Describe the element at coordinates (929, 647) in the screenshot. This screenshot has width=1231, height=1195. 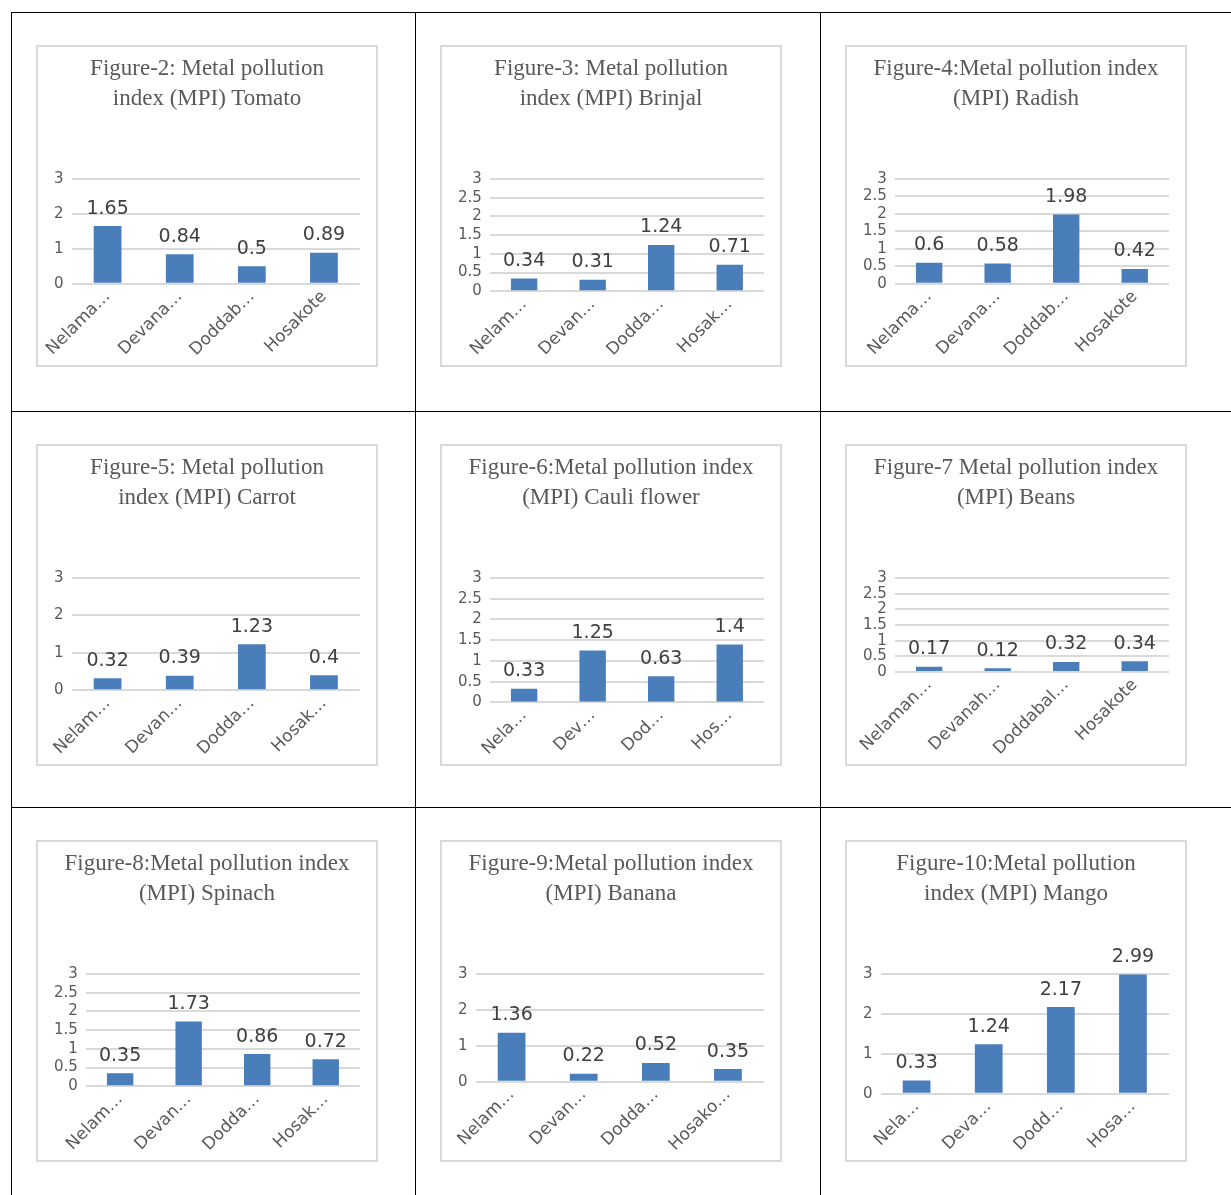
I see `data-label: 0.17` at that location.